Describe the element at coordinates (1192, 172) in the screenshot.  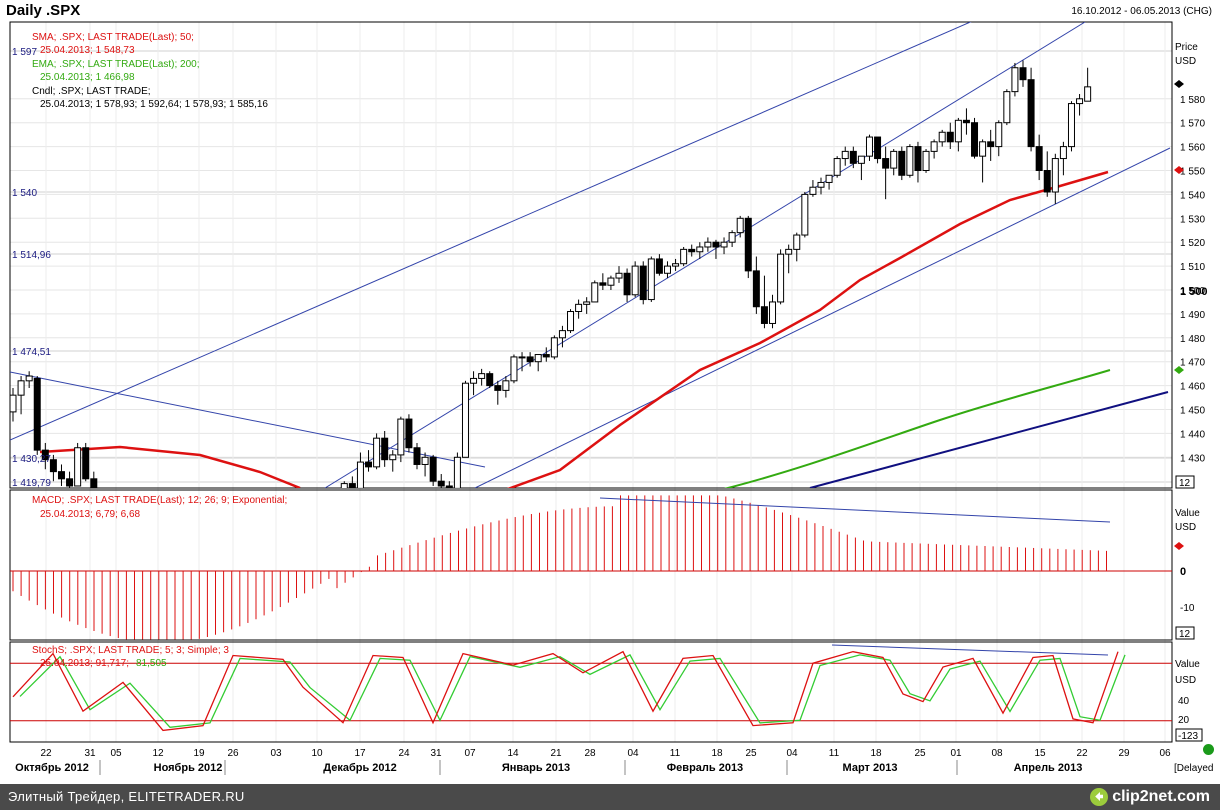
I see `price-tick-label: 1 550` at that location.